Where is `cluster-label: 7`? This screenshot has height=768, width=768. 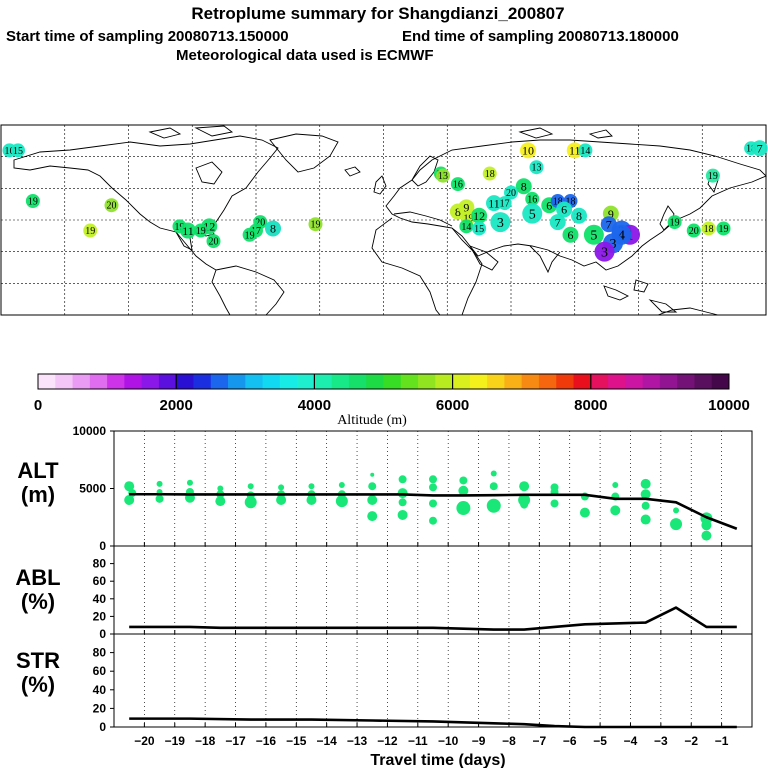
cluster-label: 7 is located at coordinates (558, 222).